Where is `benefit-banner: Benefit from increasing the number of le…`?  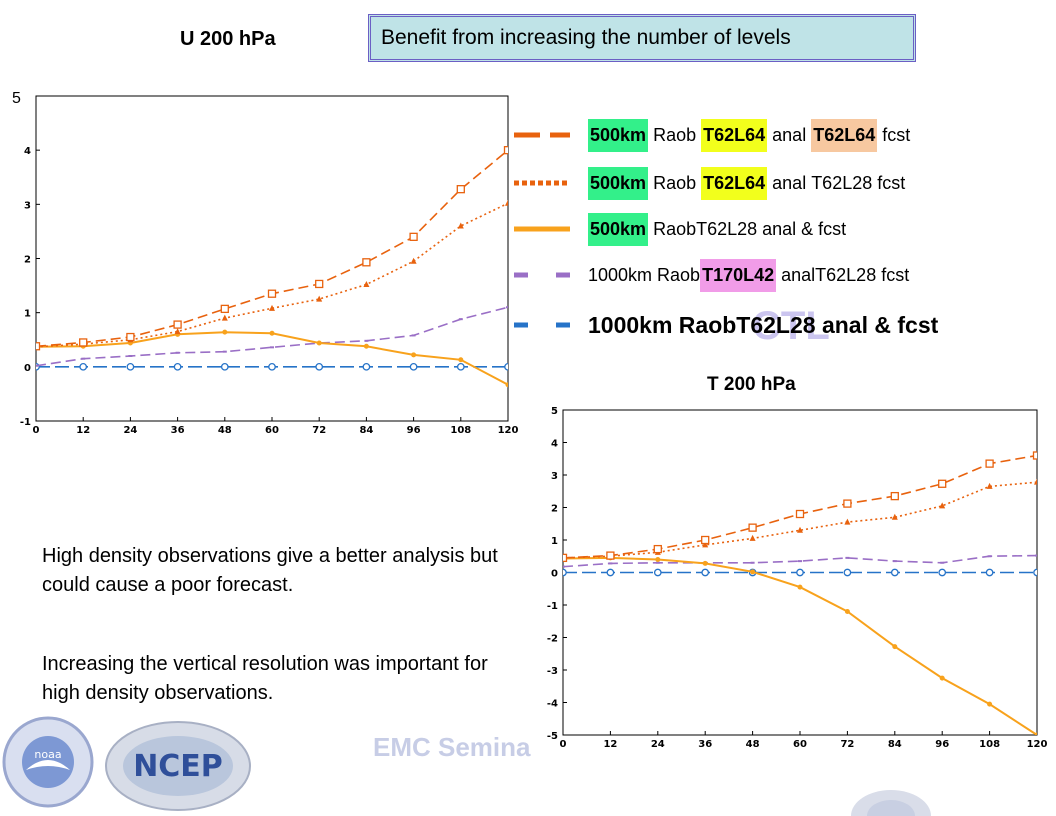
benefit-banner: Benefit from increasing the number of le… is located at coordinates (642, 38).